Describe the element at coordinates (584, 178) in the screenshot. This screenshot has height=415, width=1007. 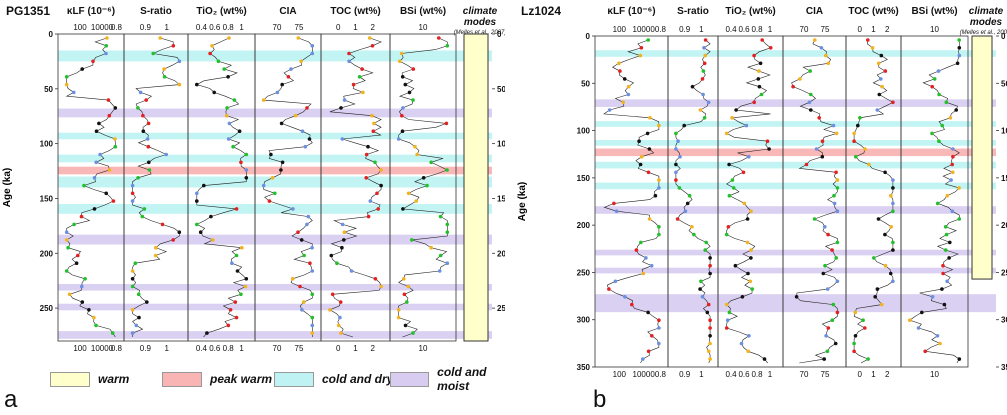
I see `y-tick-label: 150` at that location.